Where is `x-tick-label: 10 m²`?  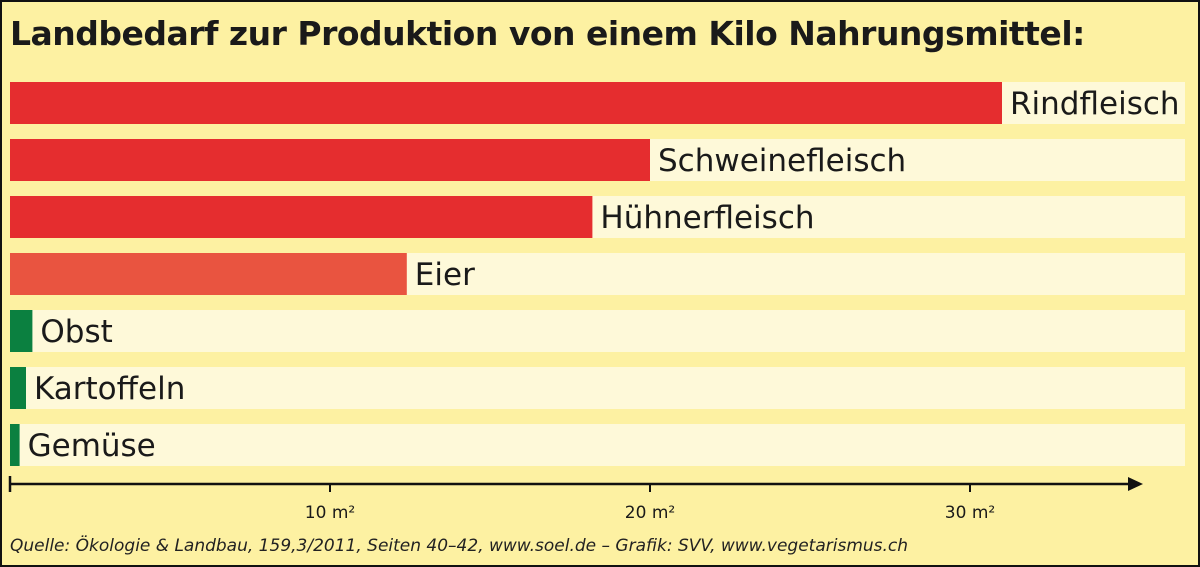
x-tick-label: 10 m² is located at coordinates (330, 513).